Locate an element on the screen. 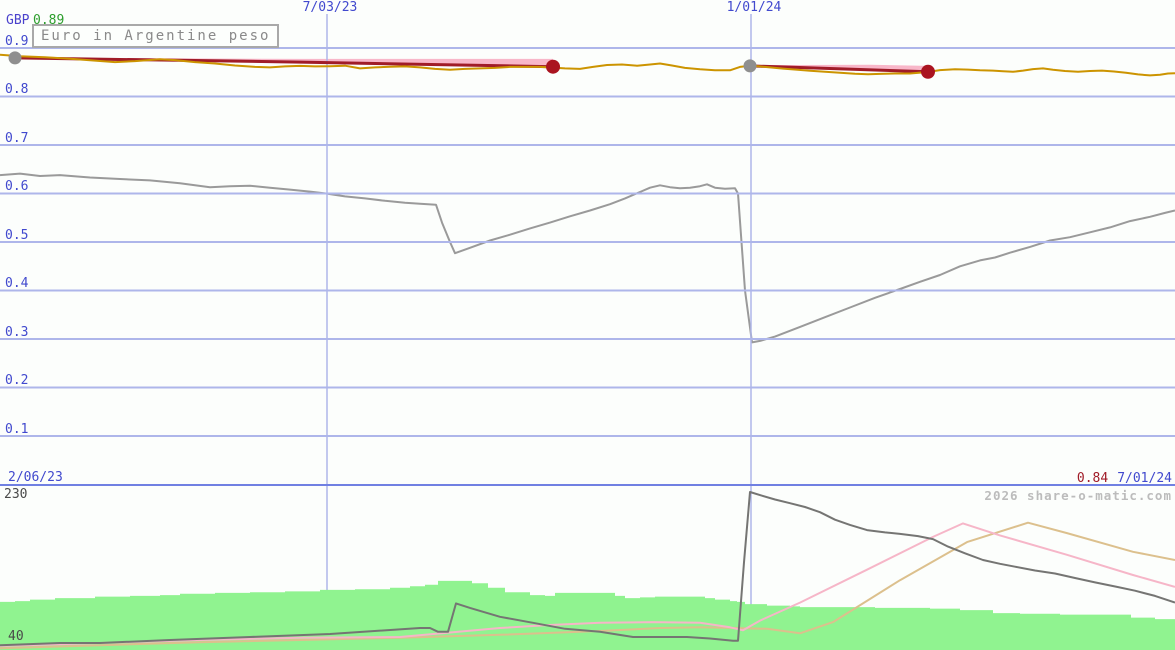 This screenshot has height=650, width=1175. y-axis-label: 0.6 is located at coordinates (17, 186).